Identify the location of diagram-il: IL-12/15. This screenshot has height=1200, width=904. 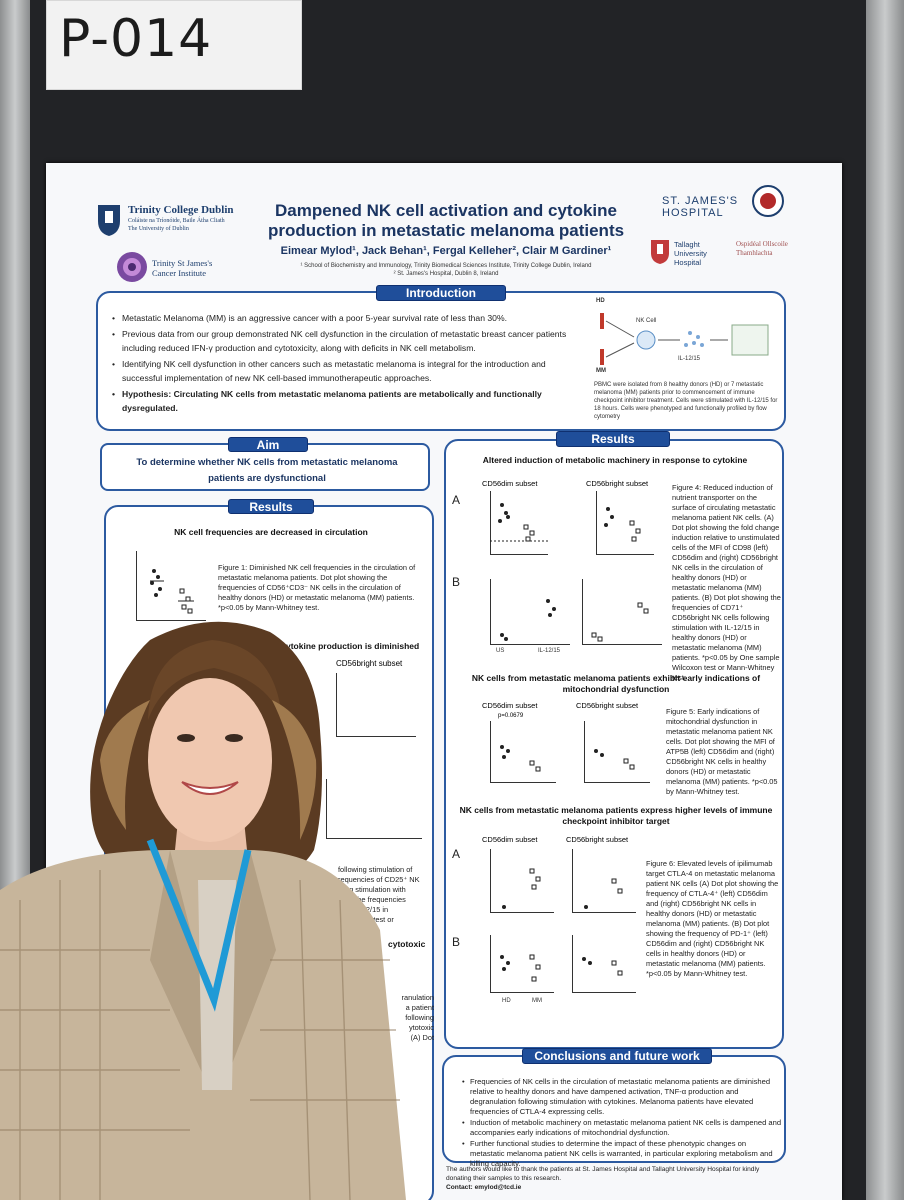
(689, 359).